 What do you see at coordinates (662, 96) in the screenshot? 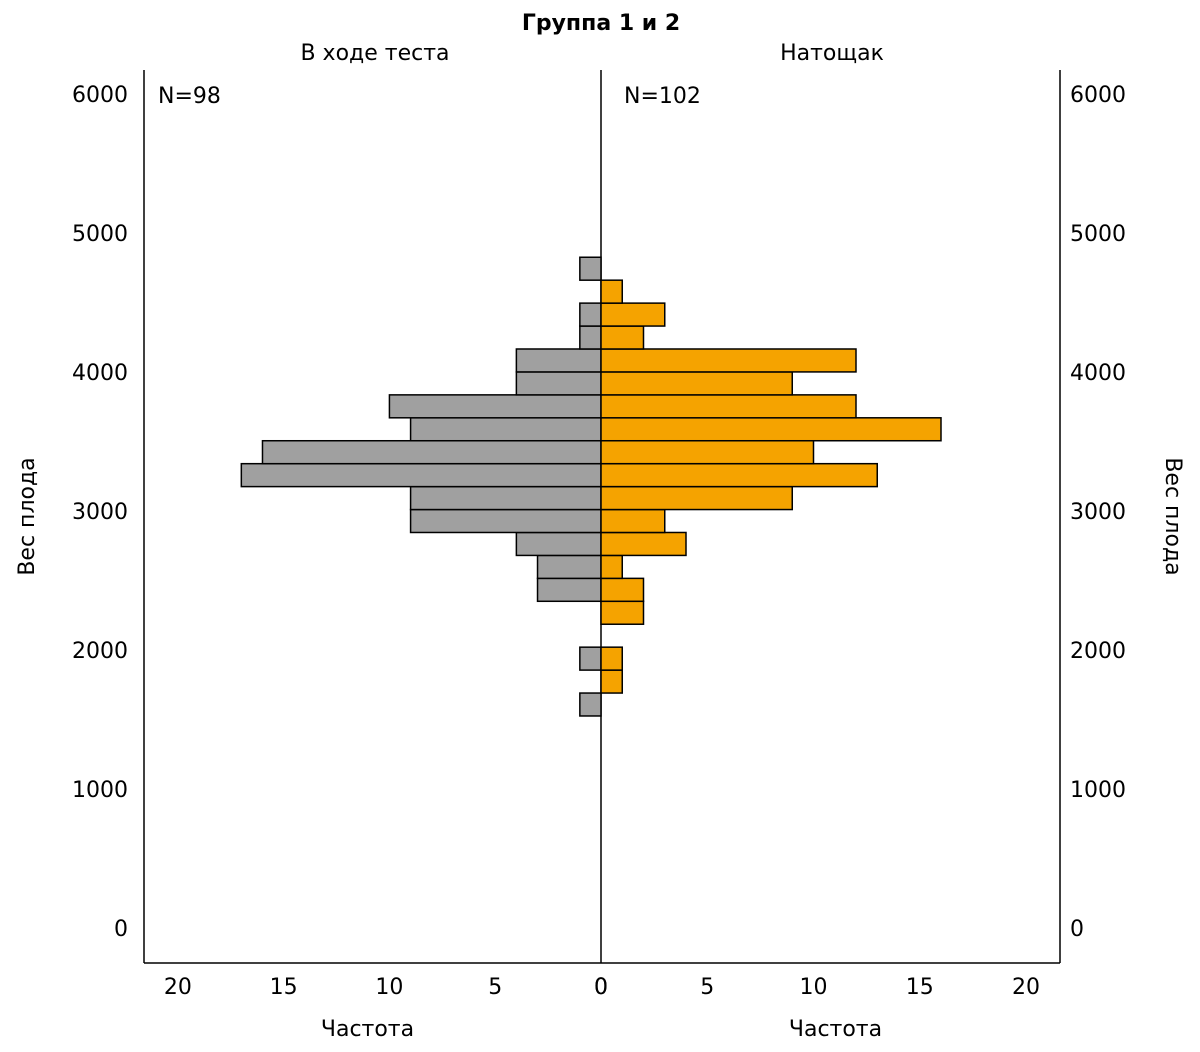
I see `annotation: N=102` at bounding box center [662, 96].